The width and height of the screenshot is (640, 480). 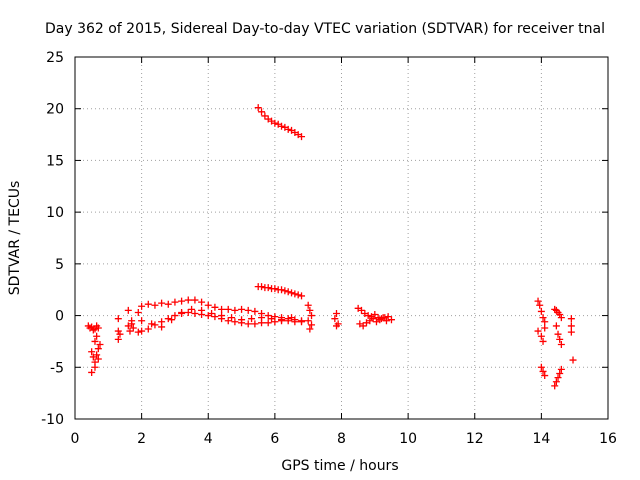 I want to click on series-arc-mid, so click(x=280, y=291).